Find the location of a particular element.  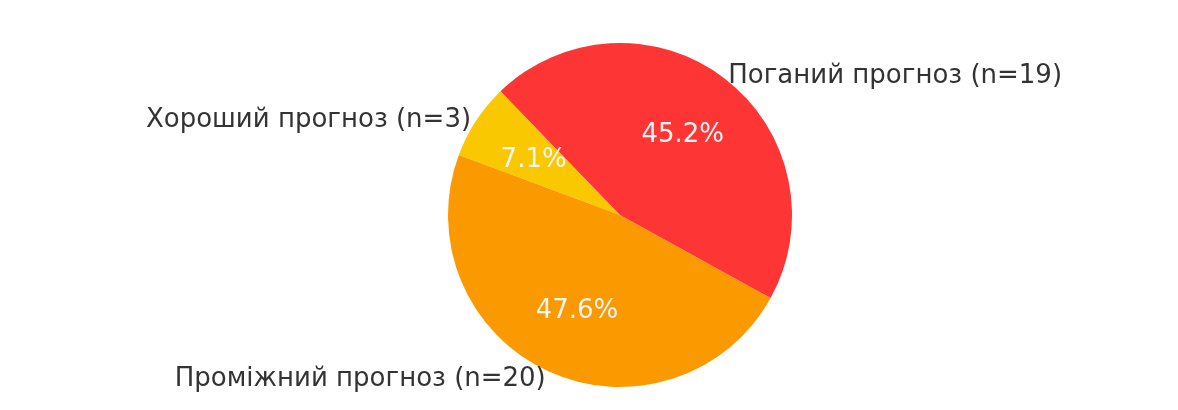

slice-label: Поганий прогноз (n=19) is located at coordinates (895, 73).